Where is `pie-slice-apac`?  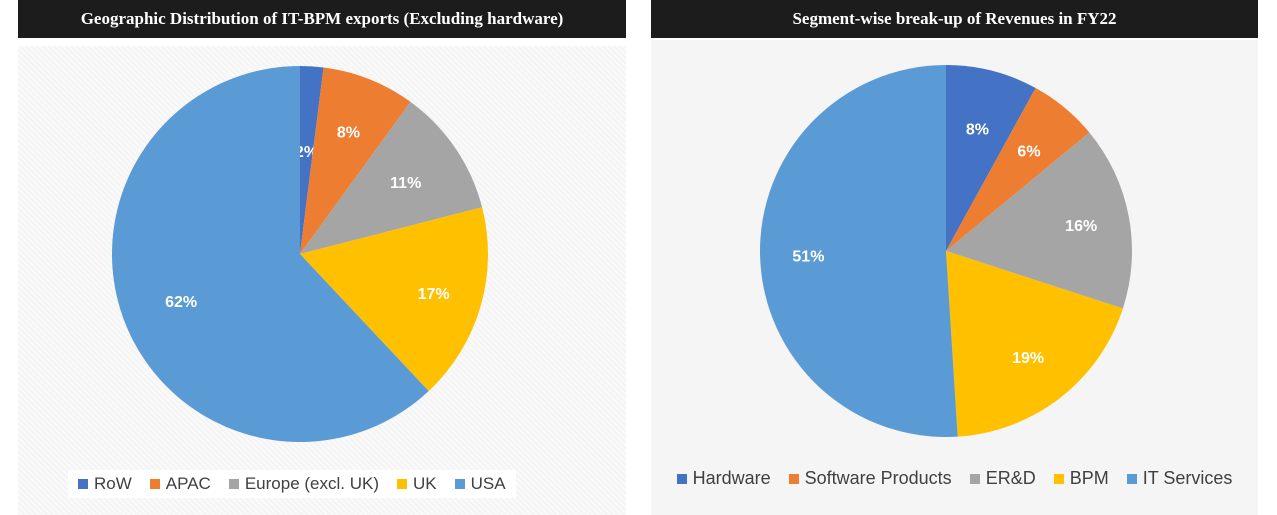 pie-slice-apac is located at coordinates (355, 160).